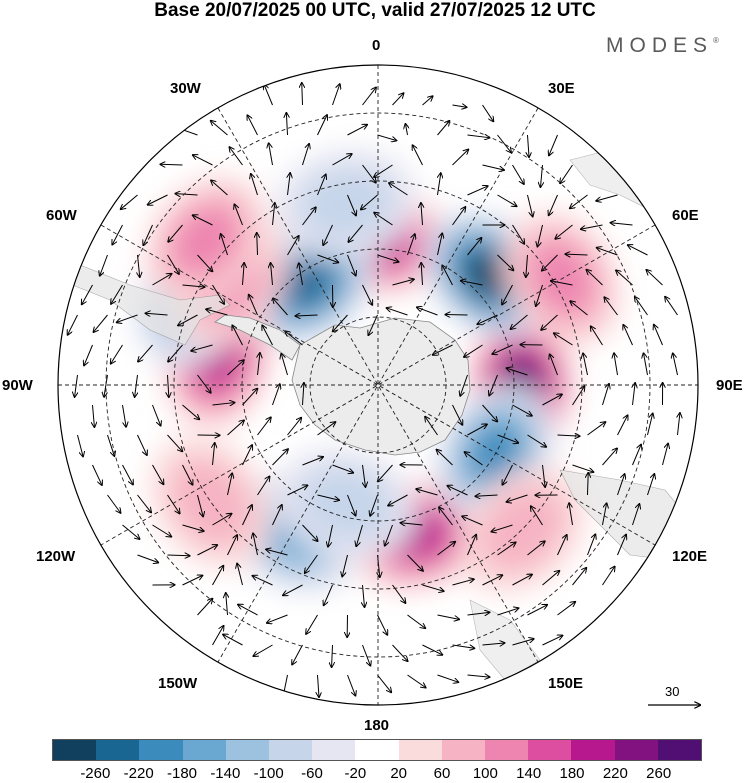 The height and width of the screenshot is (783, 750). I want to click on reference-vector-value: 30, so click(672, 691).